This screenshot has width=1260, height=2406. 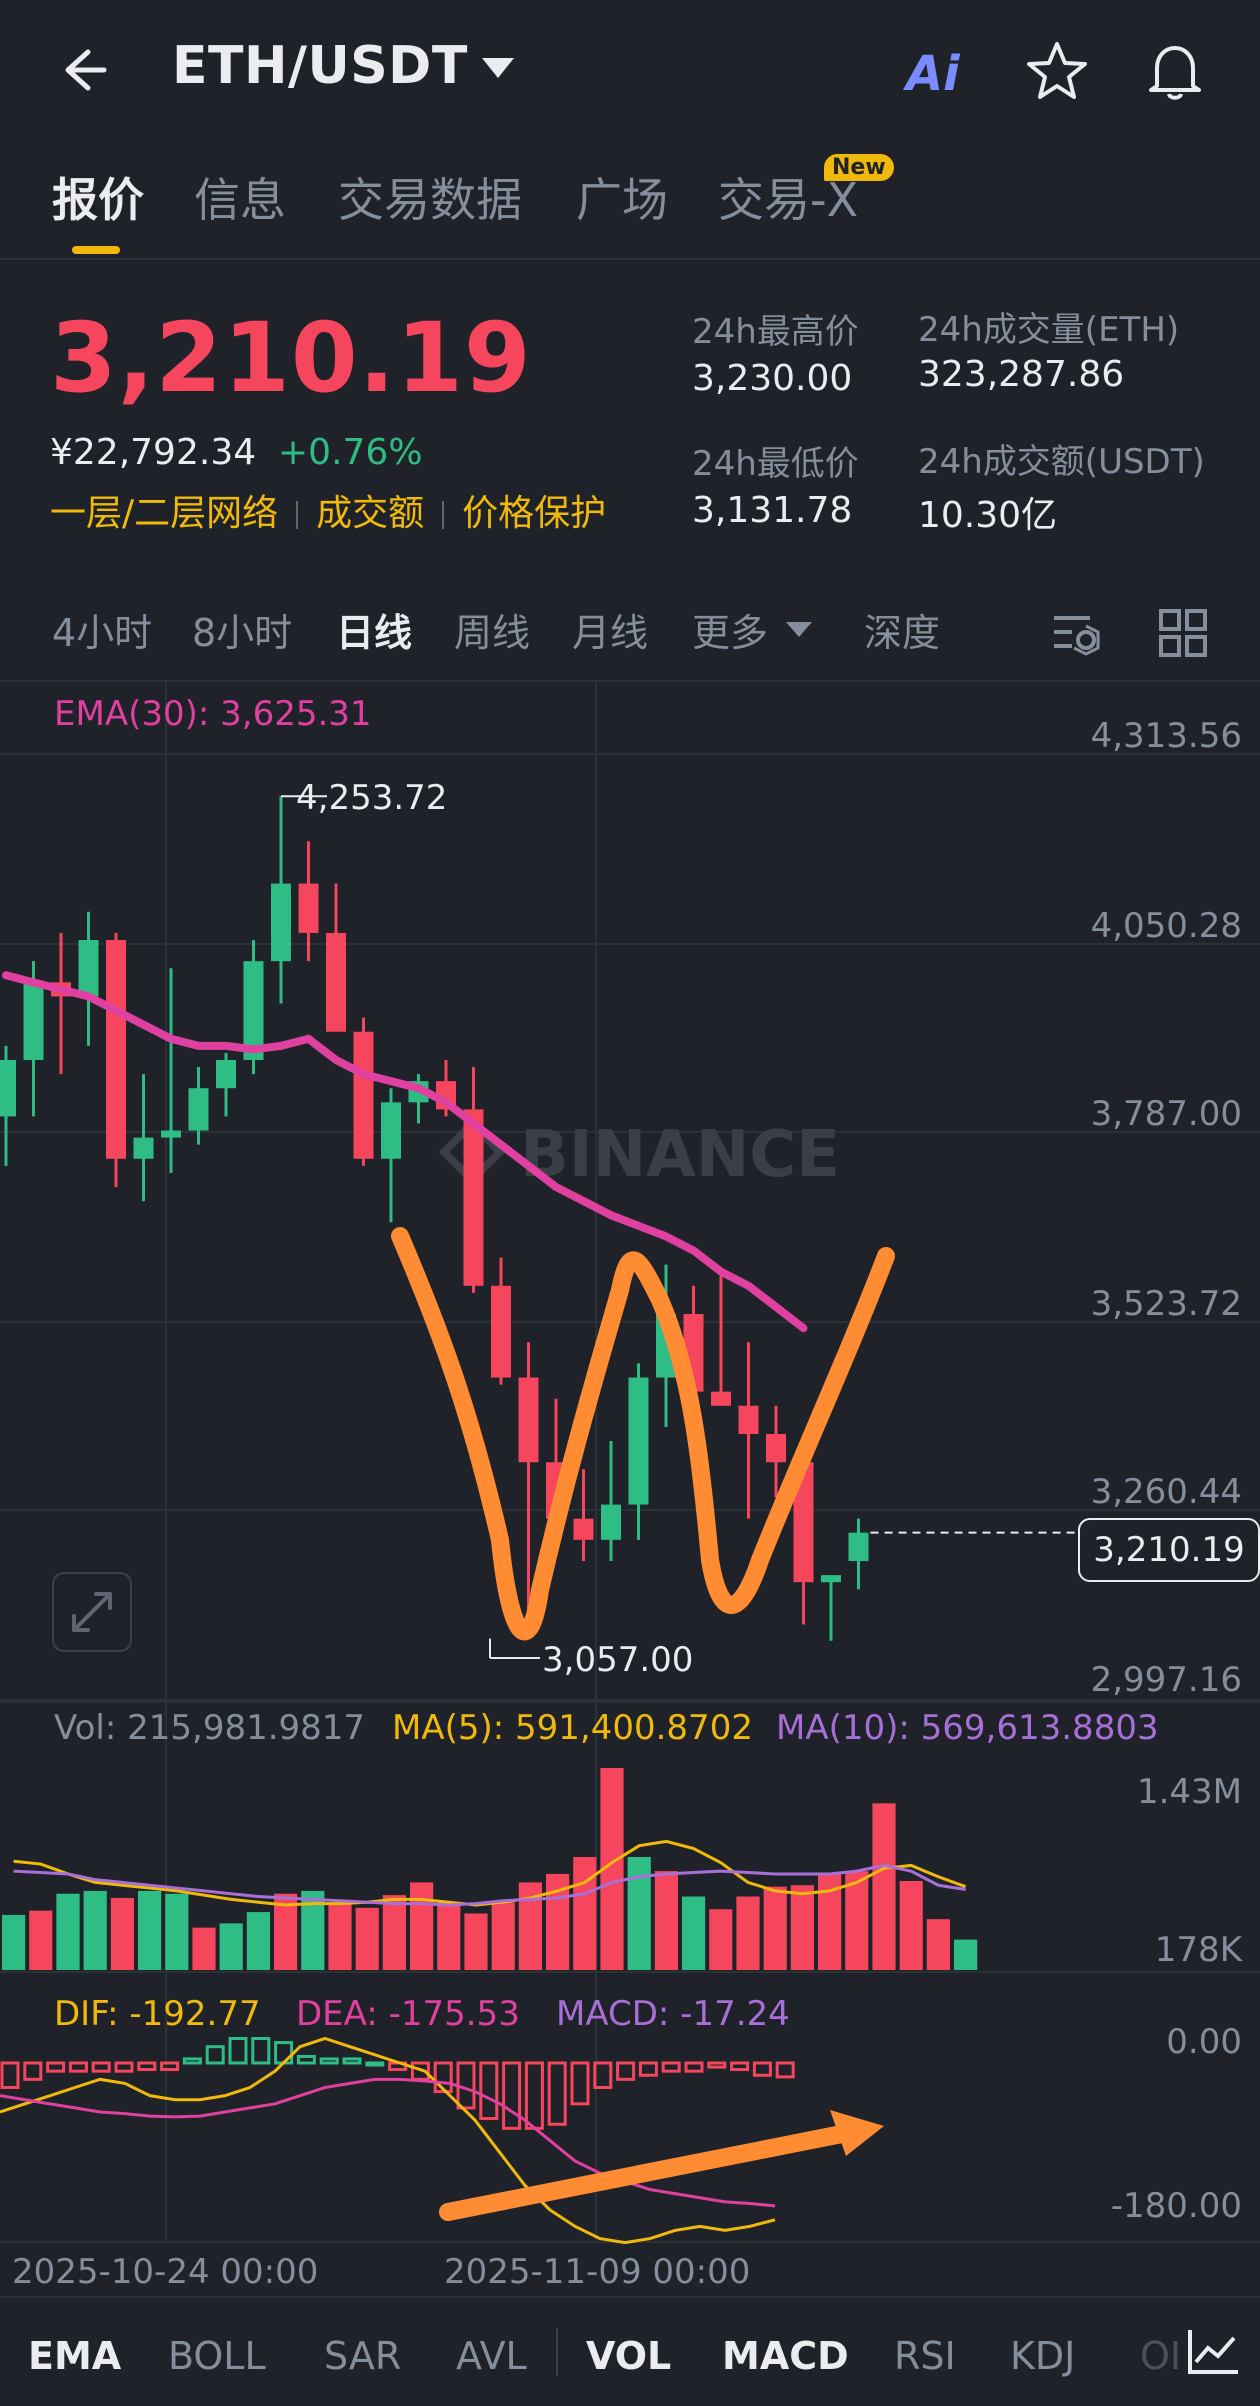 What do you see at coordinates (372, 798) in the screenshot?
I see `high-marker-label: 4,253.72` at bounding box center [372, 798].